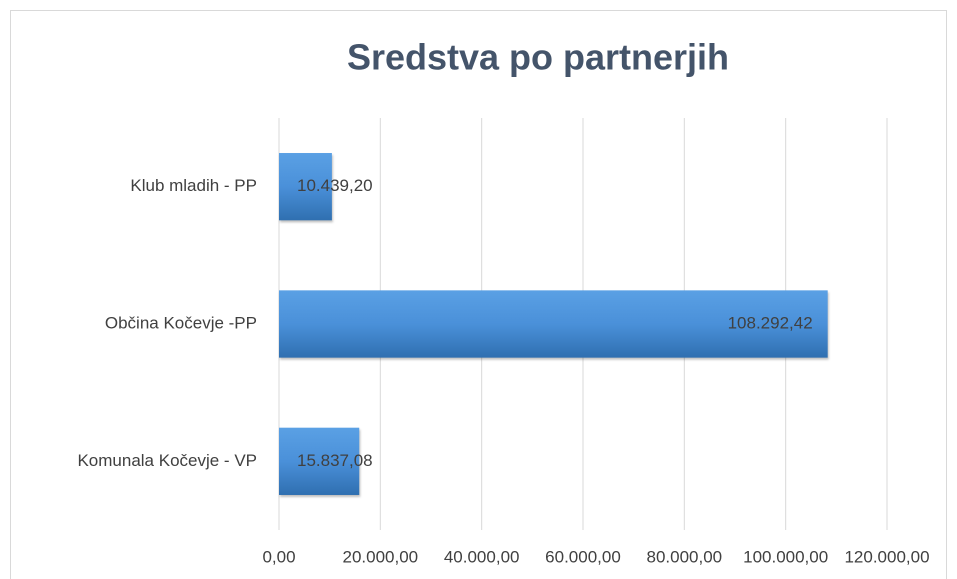 The image size is (957, 579). What do you see at coordinates (785, 556) in the screenshot?
I see `x-tick-label: 100.000,00` at bounding box center [785, 556].